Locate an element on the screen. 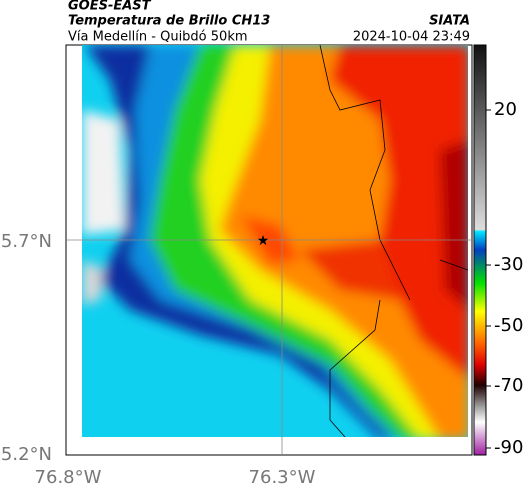 The image size is (526, 495). colorbar-tick: -90 is located at coordinates (508, 447).